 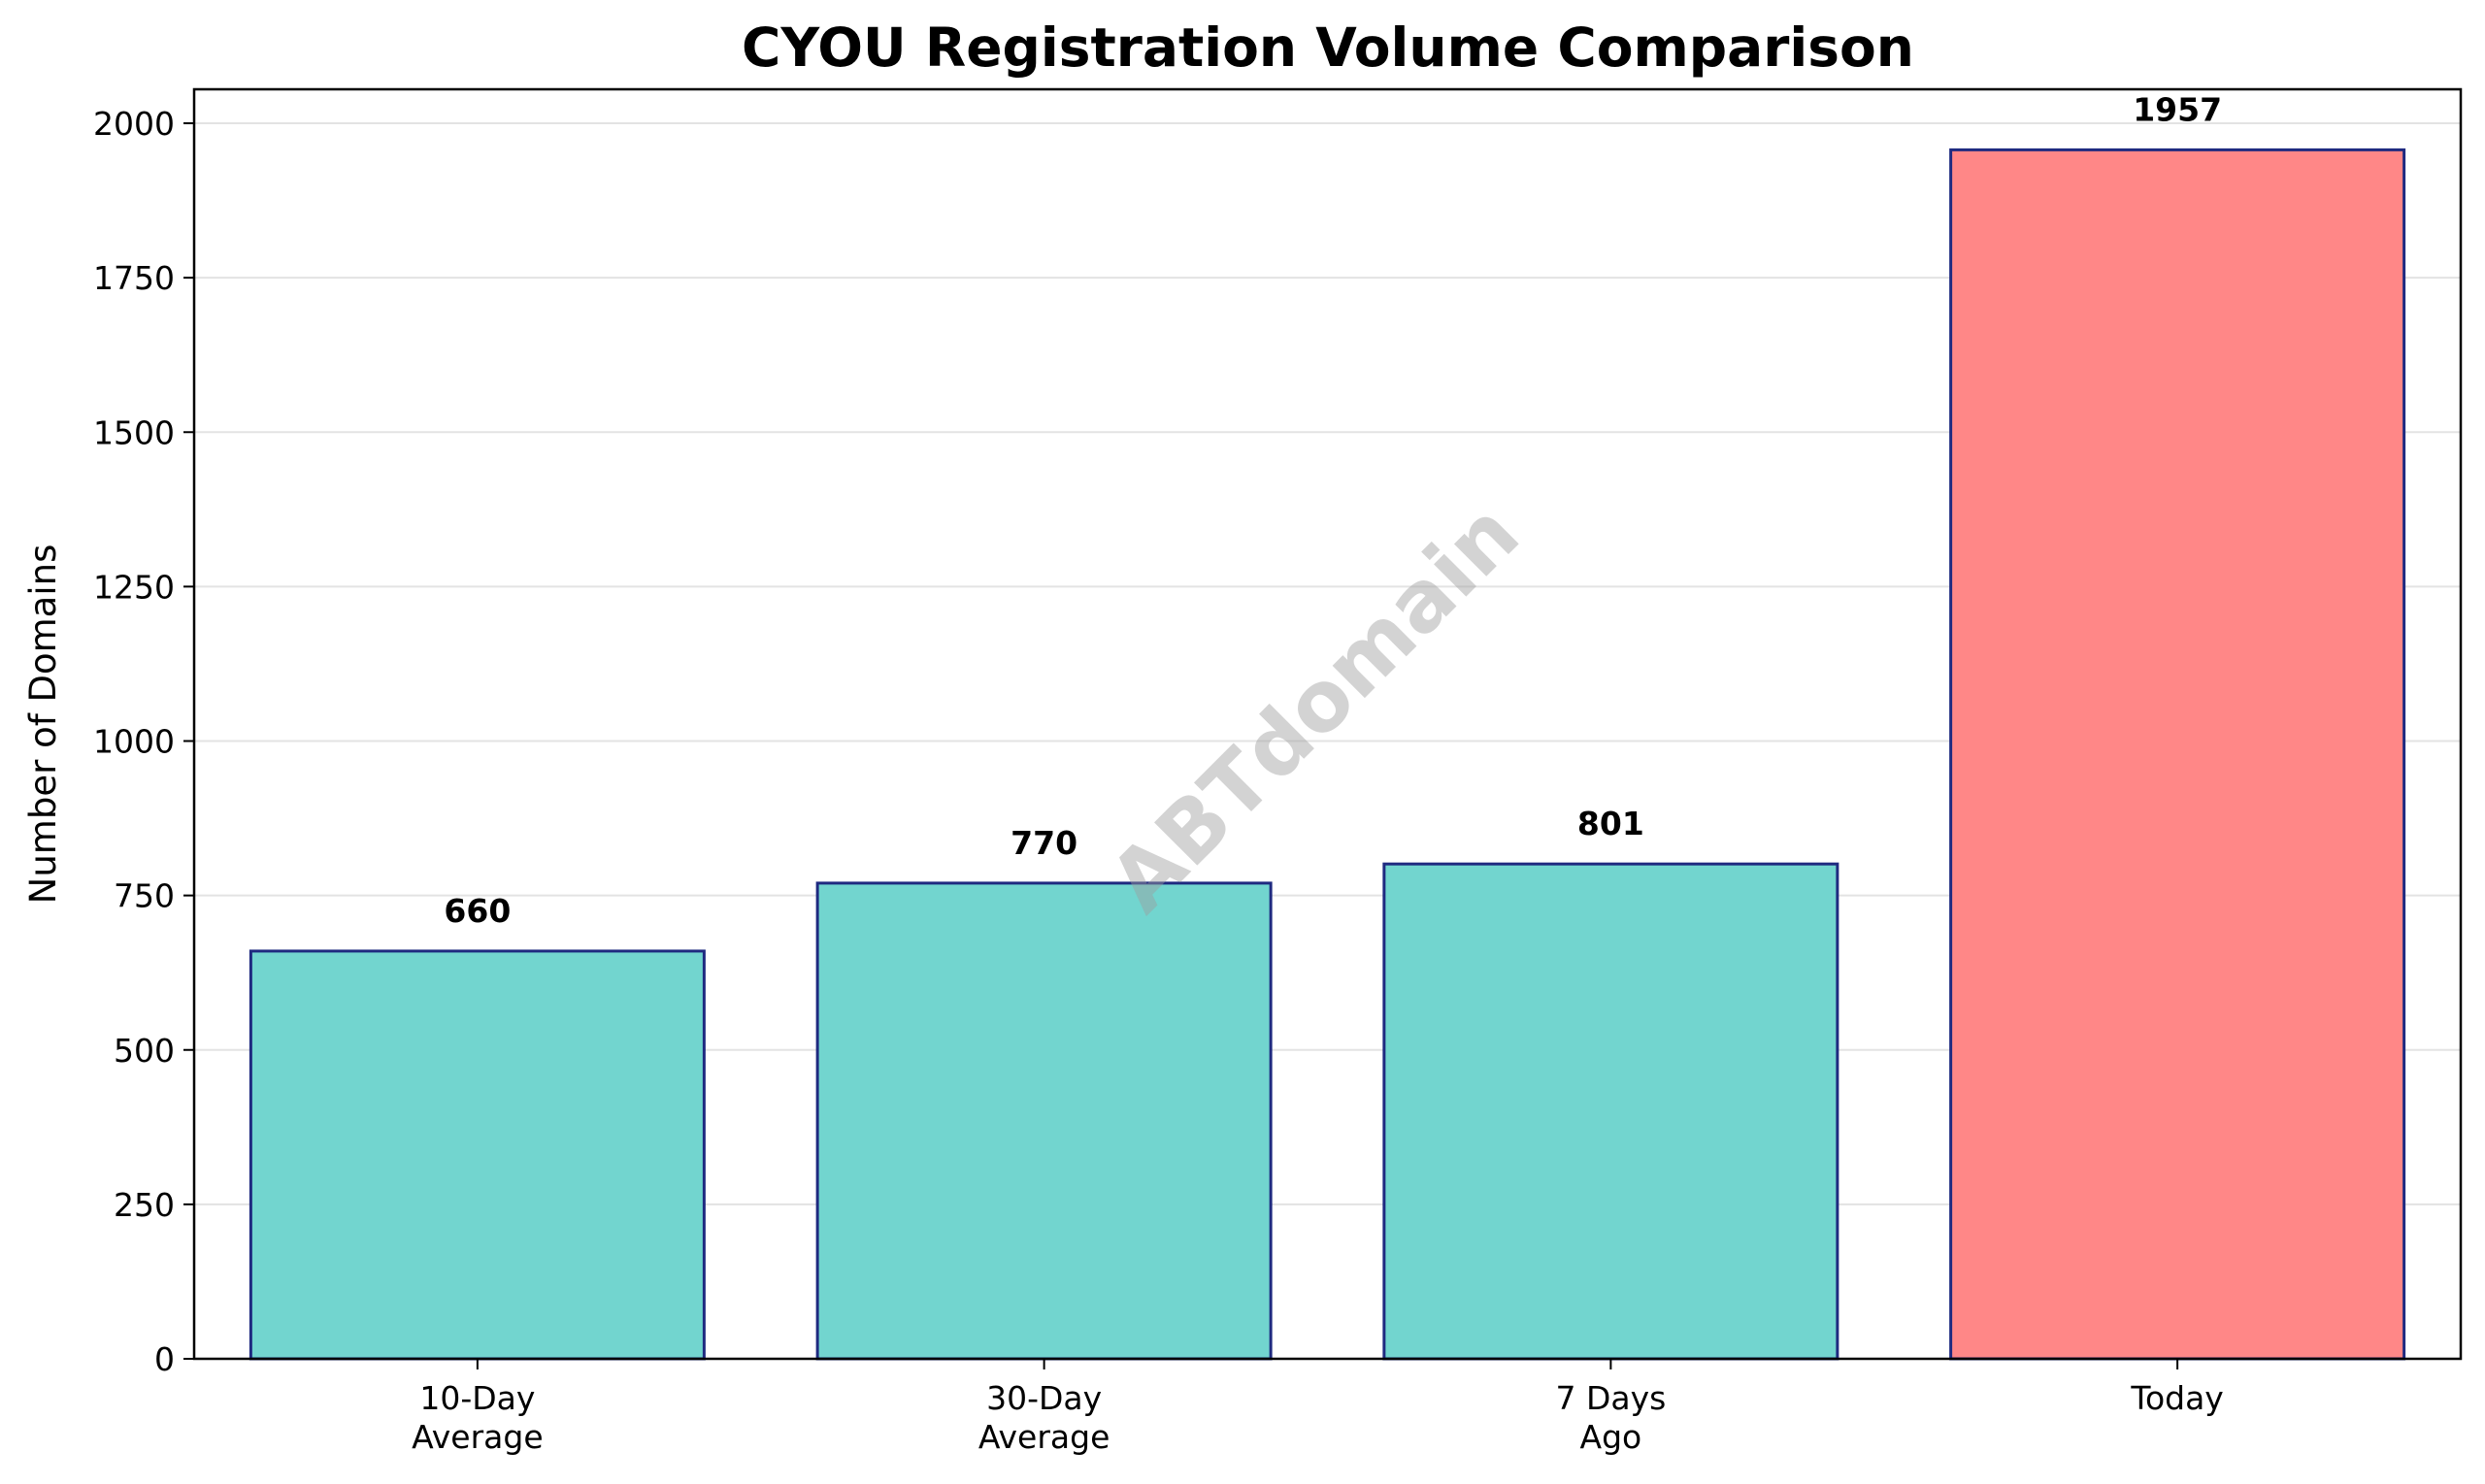 What do you see at coordinates (134, 587) in the screenshot?
I see `y-tick-label-5: 1250` at bounding box center [134, 587].